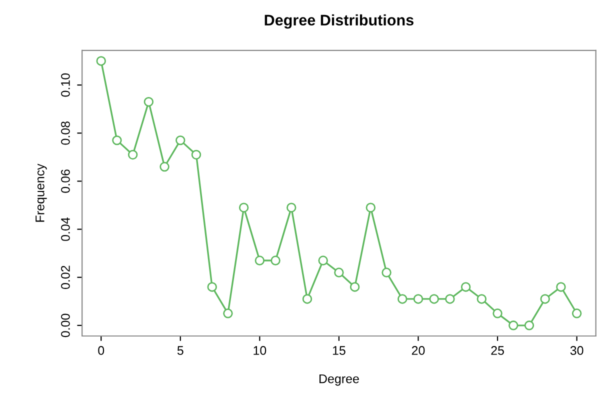  I want to click on x-tick-label: 5, so click(180, 350).